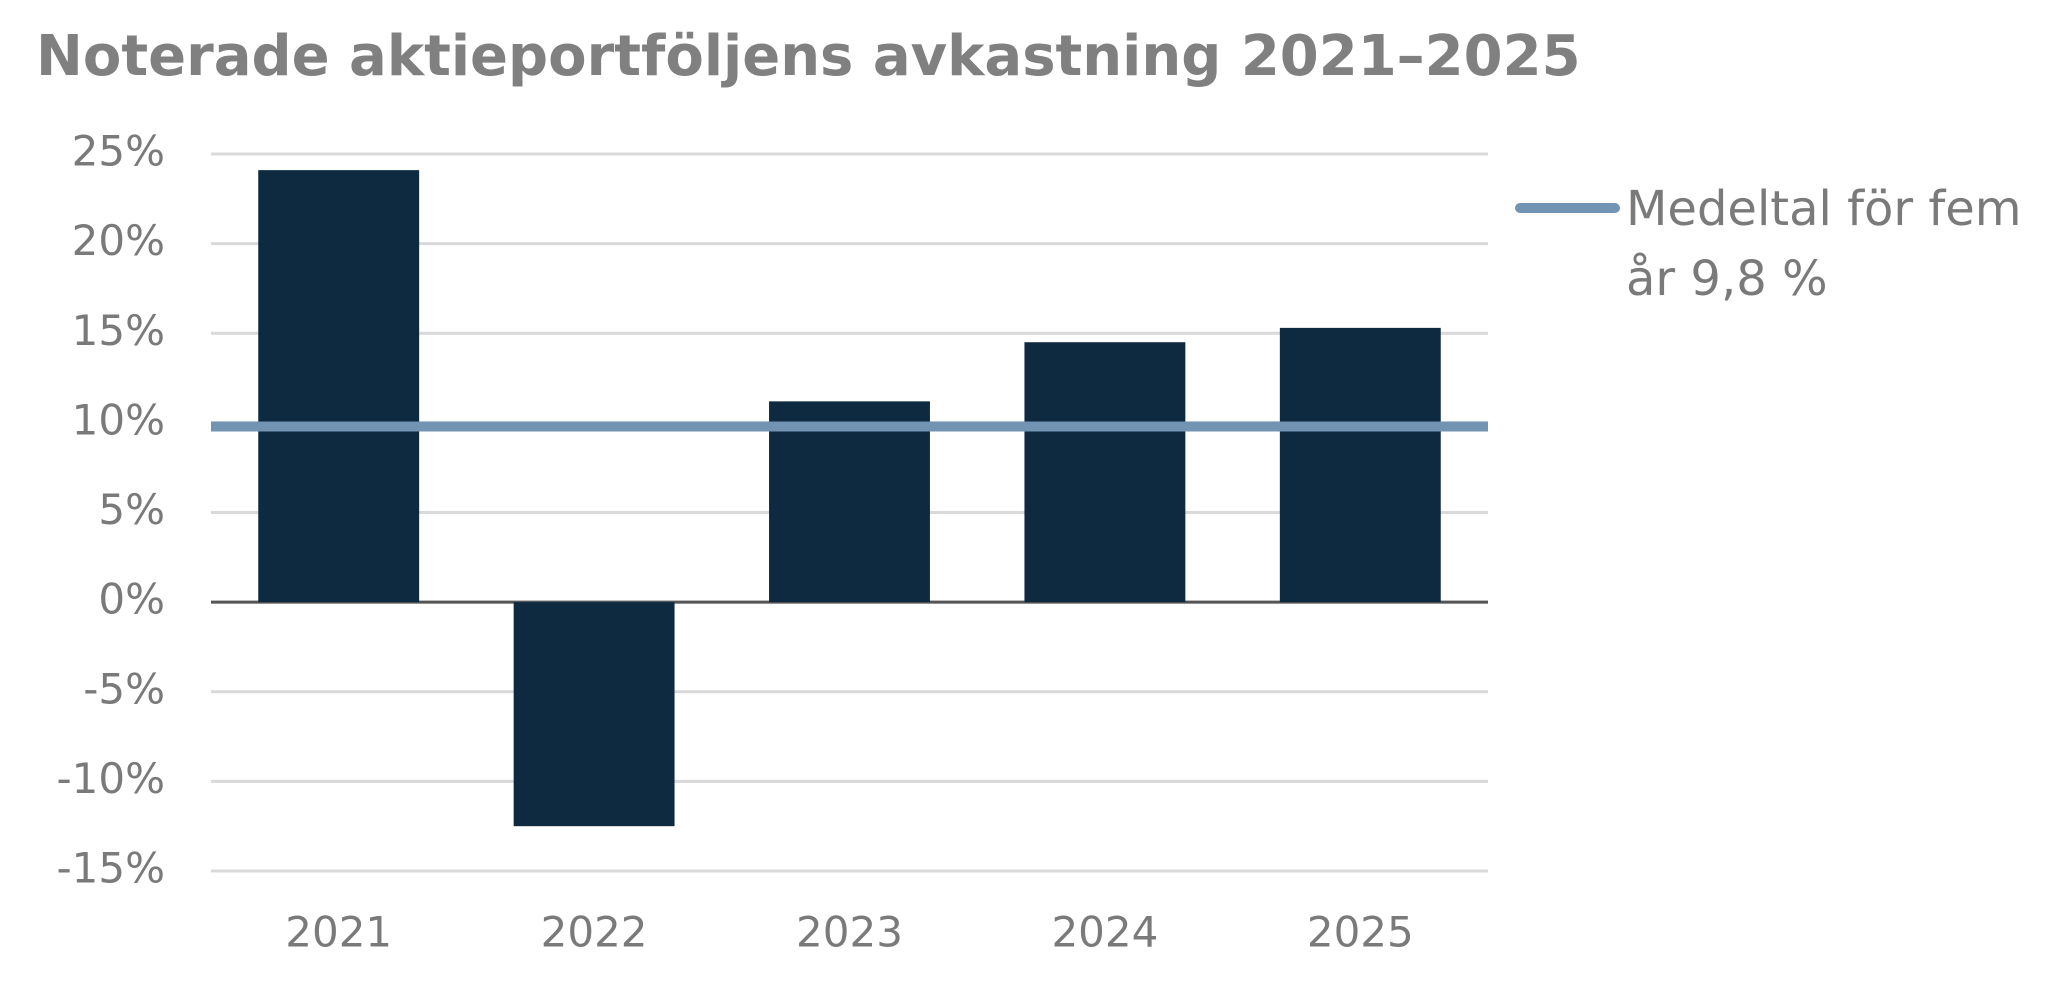 Image resolution: width=2059 pixels, height=983 pixels. Describe the element at coordinates (849, 932) in the screenshot. I see `x-tick-label: 2023` at that location.